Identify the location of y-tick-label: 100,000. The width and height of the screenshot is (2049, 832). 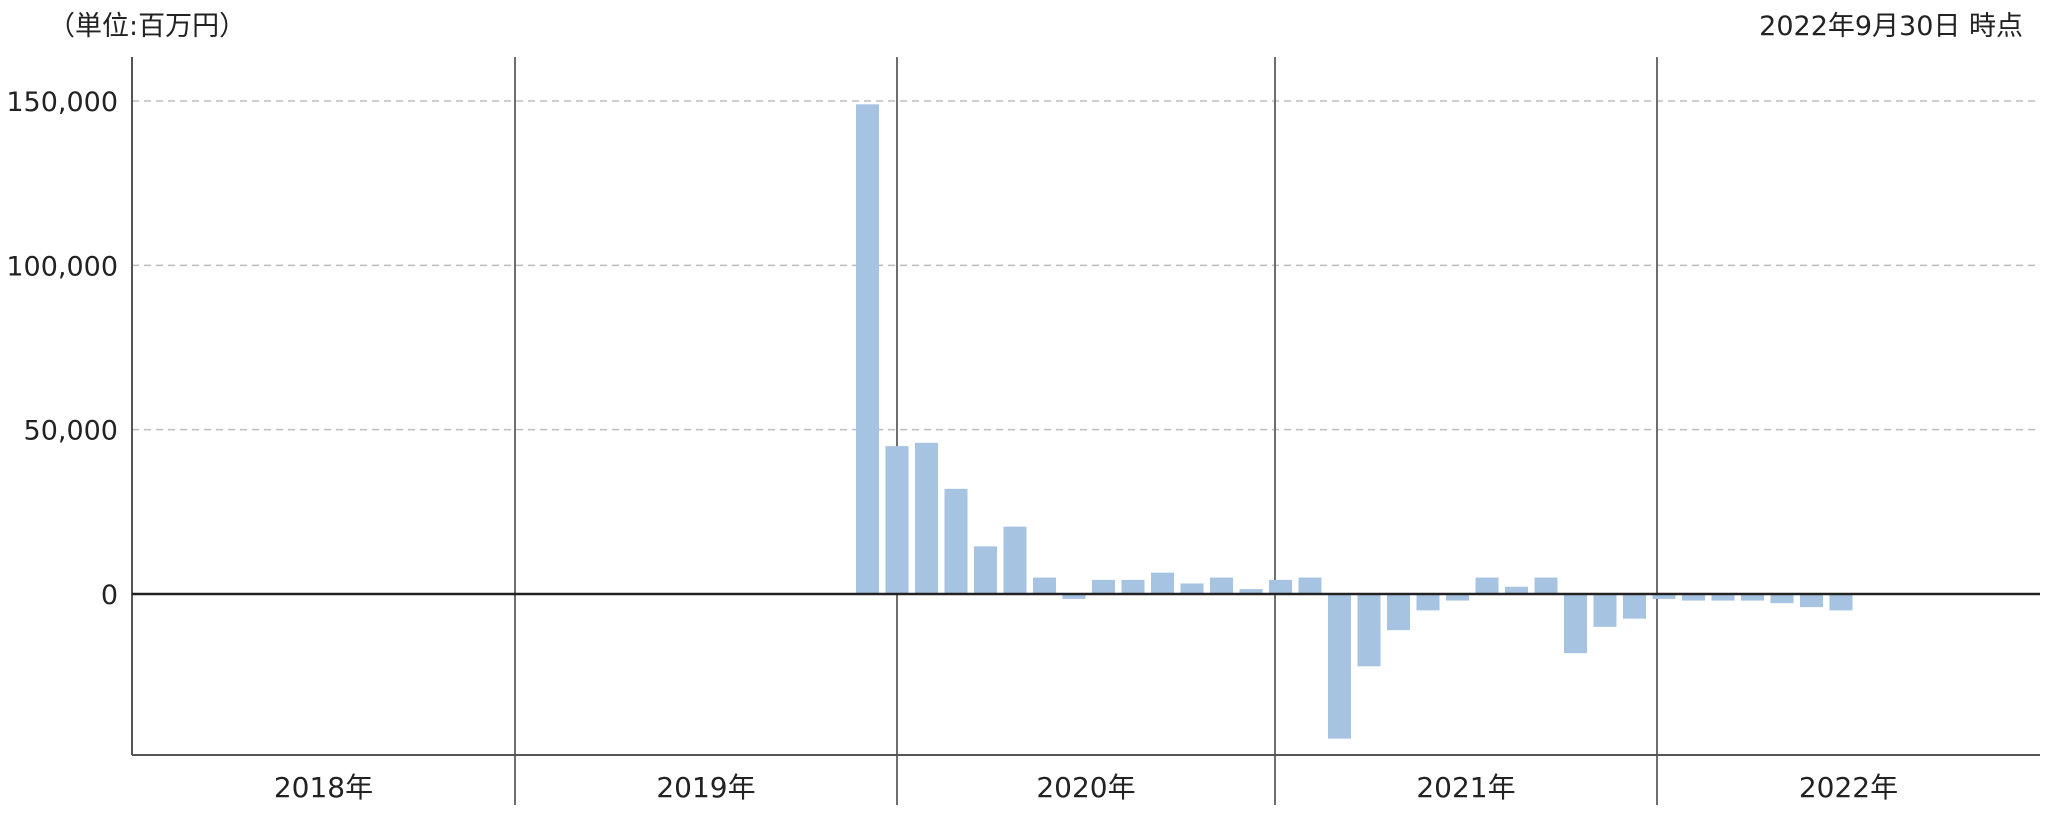
(62, 266).